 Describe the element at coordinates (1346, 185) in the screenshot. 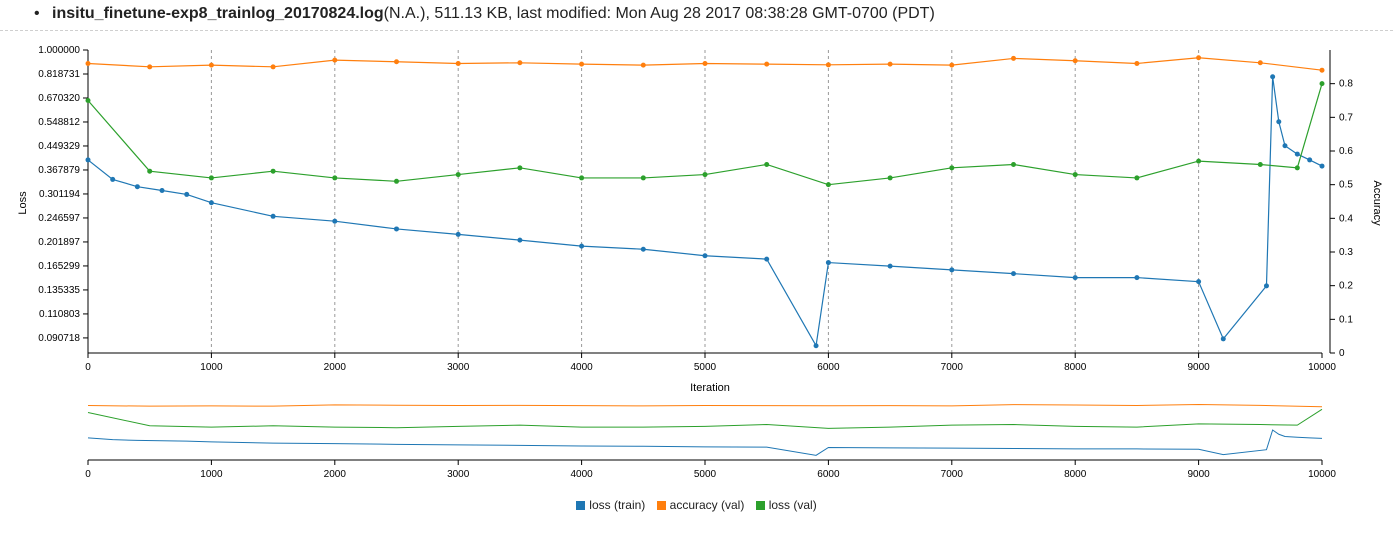

I see `y2-tick-label: 0.5` at that location.